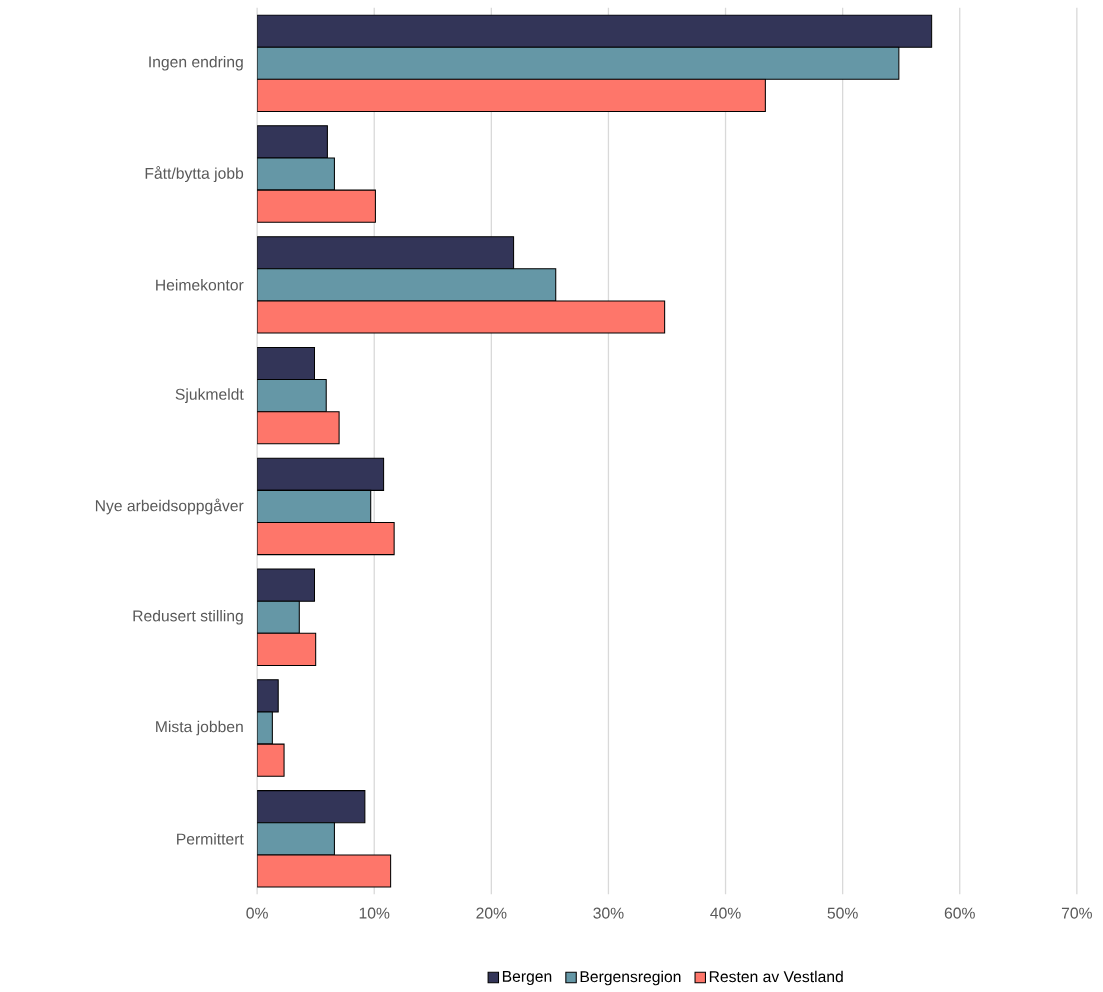 Image resolution: width=1103 pixels, height=992 pixels. I want to click on y-tick-label: Fått/bytta jobb, so click(194, 173).